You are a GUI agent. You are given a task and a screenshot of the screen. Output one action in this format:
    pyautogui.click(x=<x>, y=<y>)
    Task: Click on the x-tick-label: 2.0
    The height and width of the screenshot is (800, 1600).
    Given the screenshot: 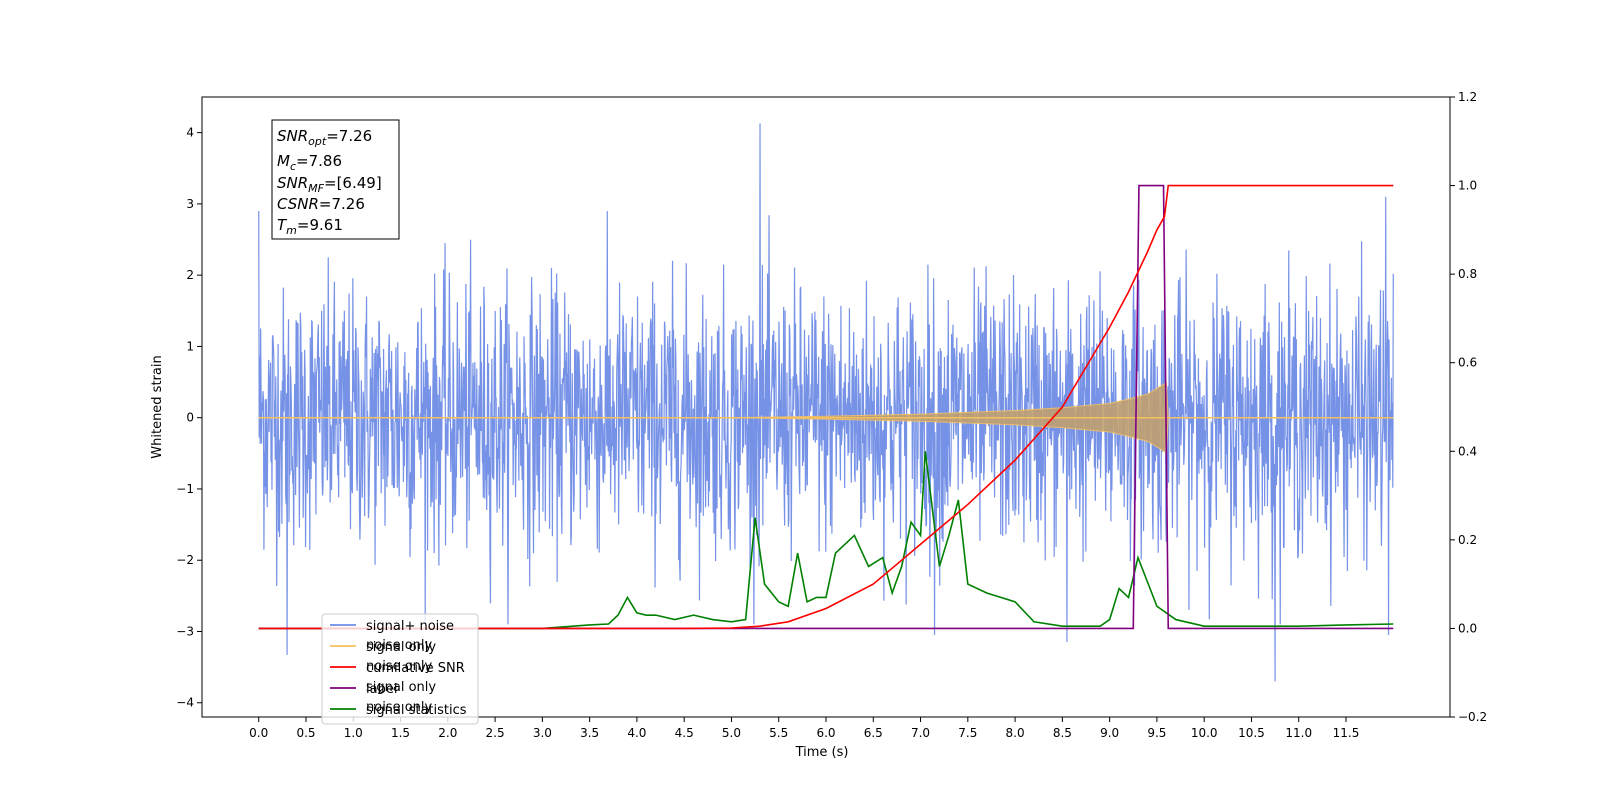 What is the action you would take?
    pyautogui.click(x=447, y=733)
    